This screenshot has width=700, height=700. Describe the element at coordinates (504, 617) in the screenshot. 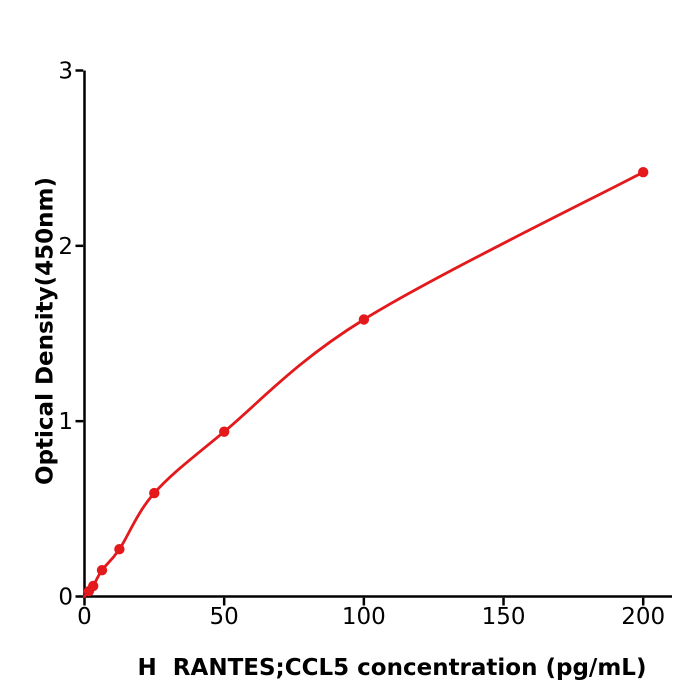

I see `x-tick-label: 150` at that location.